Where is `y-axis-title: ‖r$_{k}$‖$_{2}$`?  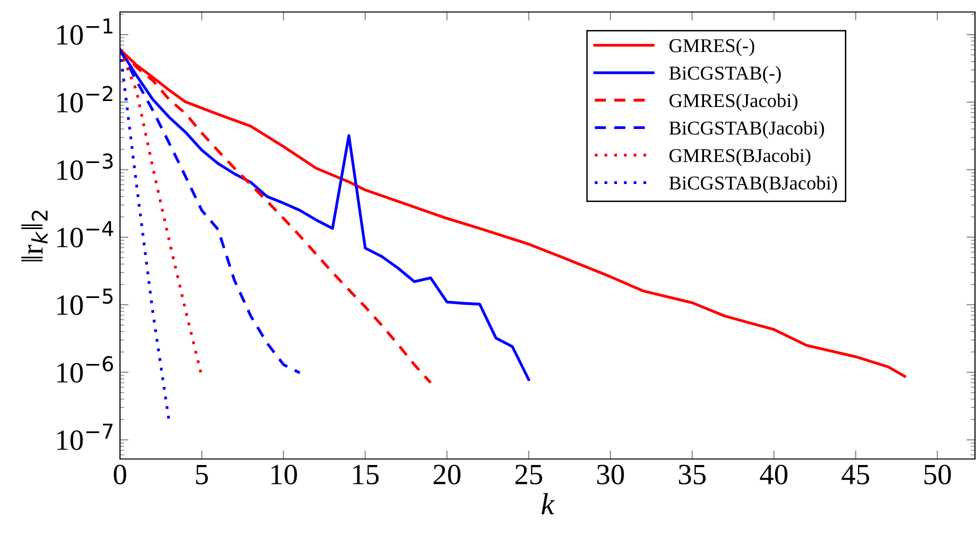 y-axis-title: ‖r$_{k}$‖$_{2}$ is located at coordinates (34, 236).